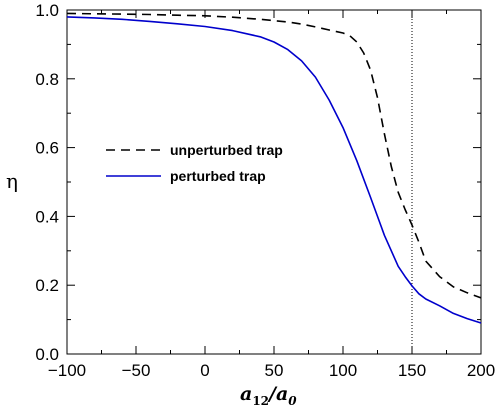  I want to click on x-tick-label: 50, so click(274, 370).